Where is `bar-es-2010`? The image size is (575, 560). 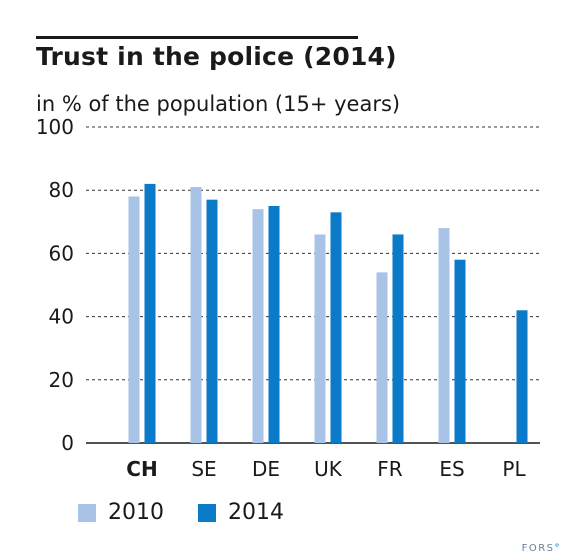
bar-es-2010 is located at coordinates (444, 335).